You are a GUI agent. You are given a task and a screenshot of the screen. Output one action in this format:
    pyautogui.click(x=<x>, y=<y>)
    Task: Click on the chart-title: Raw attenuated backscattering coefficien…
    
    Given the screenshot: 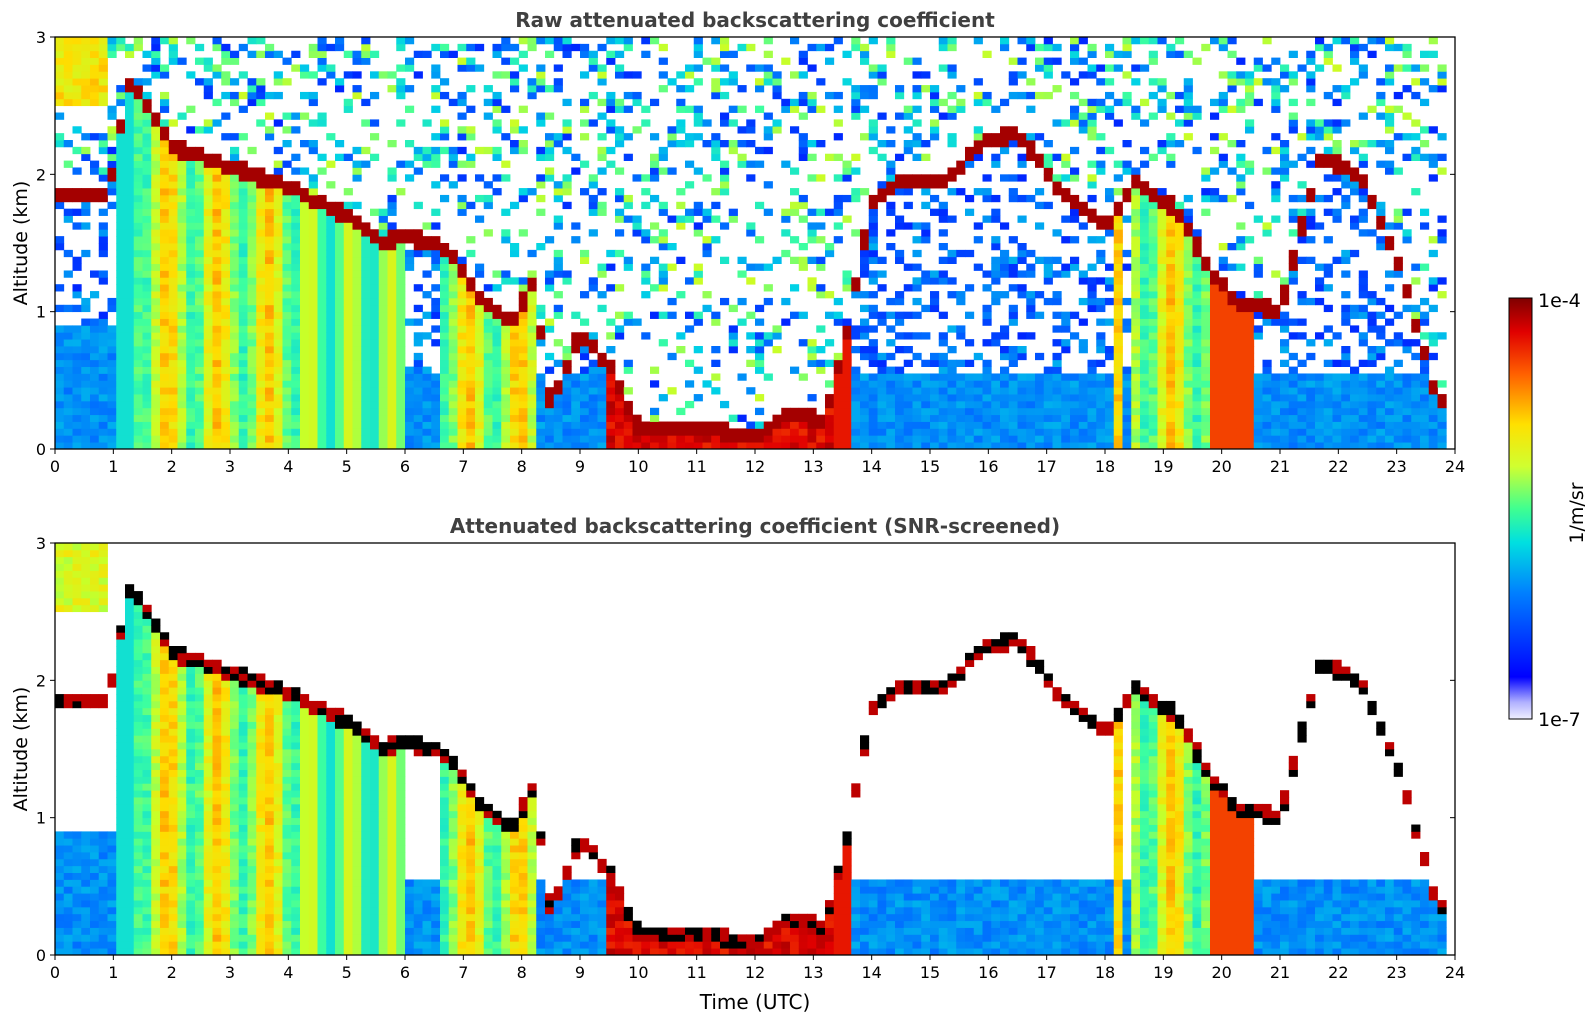 What is the action you would take?
    pyautogui.click(x=755, y=20)
    